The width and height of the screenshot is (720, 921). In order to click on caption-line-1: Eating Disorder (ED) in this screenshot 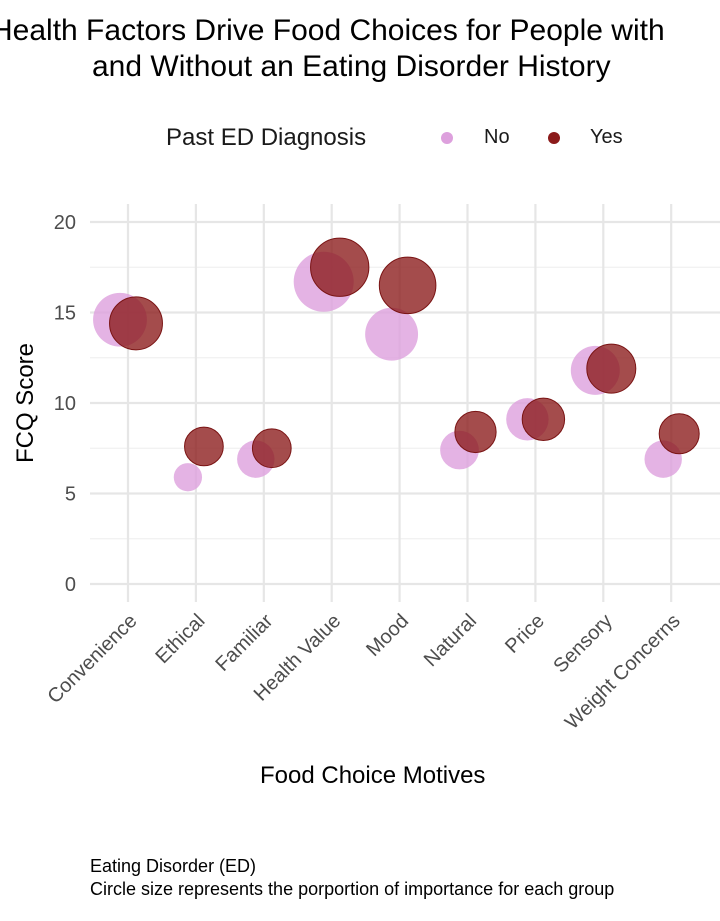, I will do `click(173, 866)`.